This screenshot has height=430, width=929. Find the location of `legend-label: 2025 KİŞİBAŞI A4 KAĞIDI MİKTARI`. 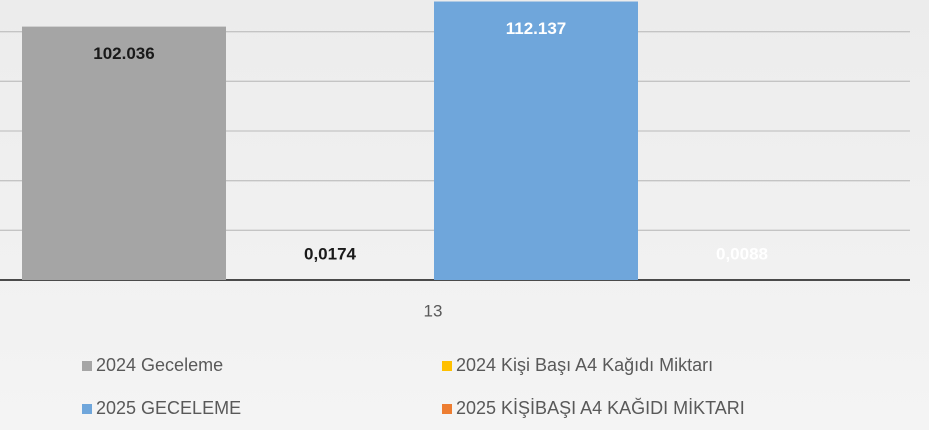

legend-label: 2025 KİŞİBAŞI A4 KAĞIDI MİKTARI is located at coordinates (600, 407).